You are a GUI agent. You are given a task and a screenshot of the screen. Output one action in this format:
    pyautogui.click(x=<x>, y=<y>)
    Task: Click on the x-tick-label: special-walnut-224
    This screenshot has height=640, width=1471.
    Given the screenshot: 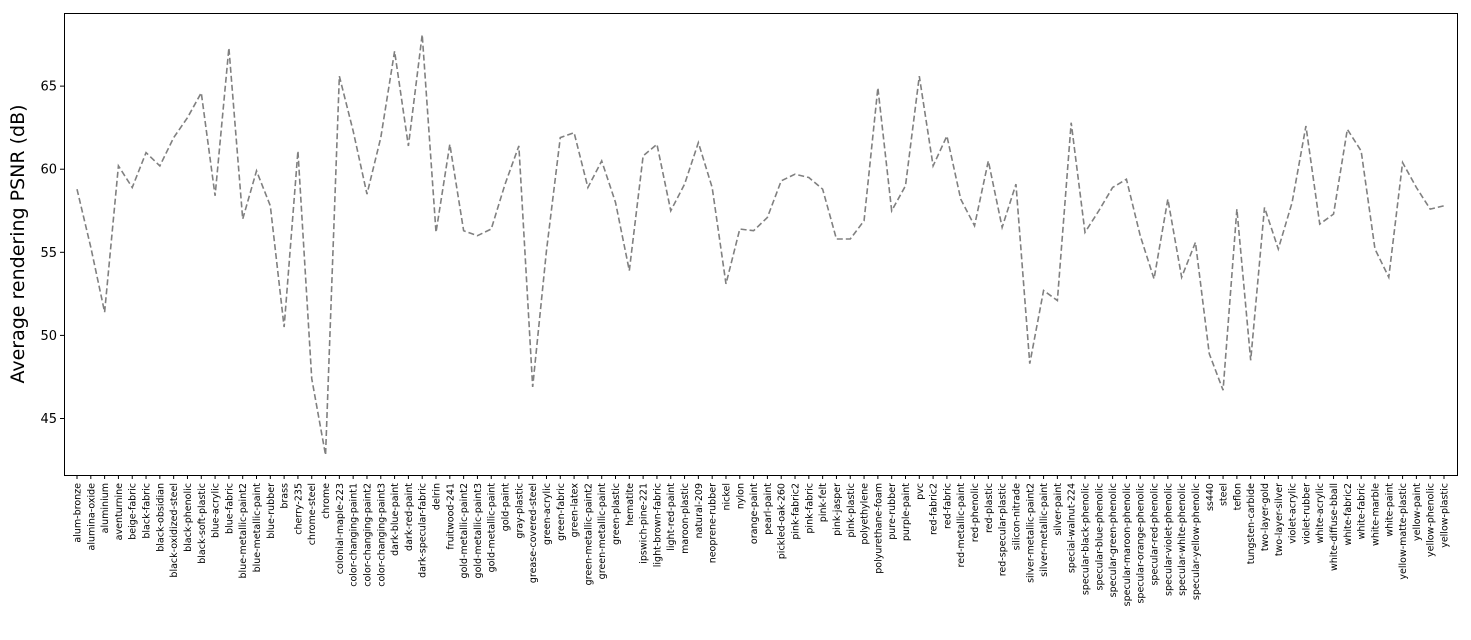 What is the action you would take?
    pyautogui.click(x=1072, y=528)
    